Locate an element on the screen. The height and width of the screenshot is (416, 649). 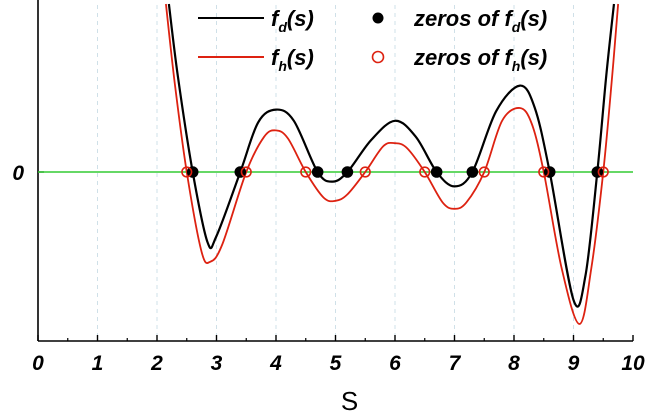
legend-label-zeros-d: zeros of fd(s) is located at coordinates (480, 20).